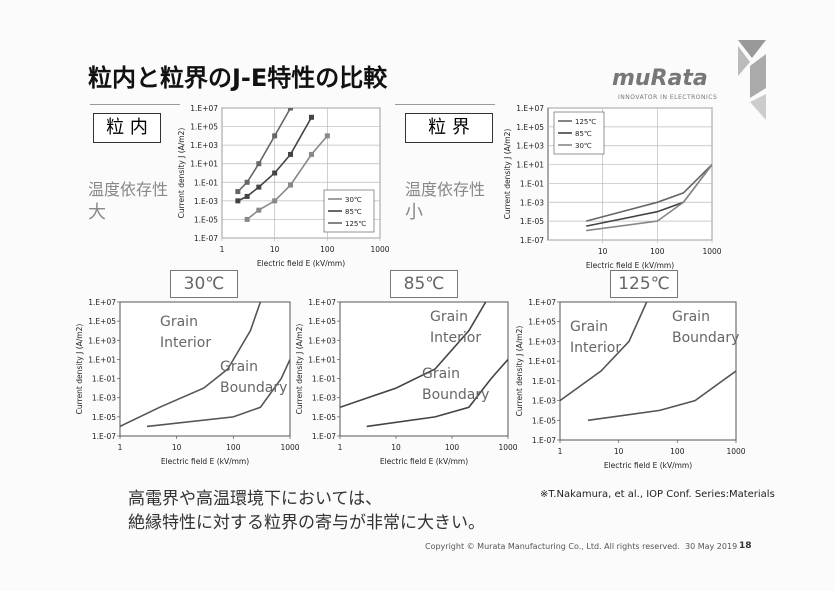 Image resolution: width=835 pixels, height=591 pixels. I want to click on dependence-level: 大, so click(97, 212).